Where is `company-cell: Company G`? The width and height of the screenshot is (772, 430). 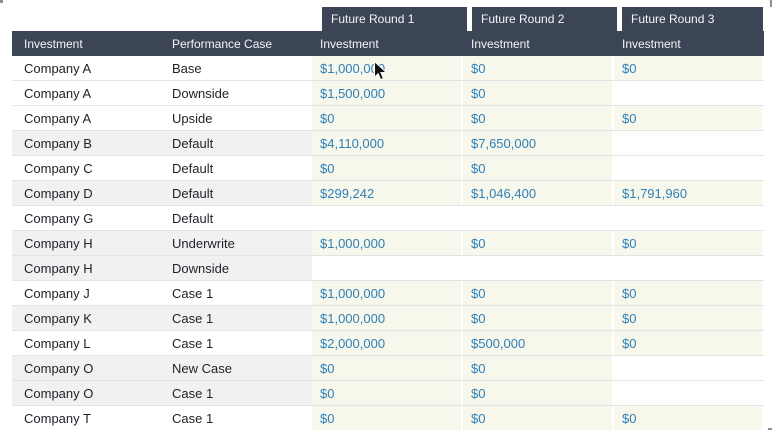
company-cell: Company G is located at coordinates (59, 218).